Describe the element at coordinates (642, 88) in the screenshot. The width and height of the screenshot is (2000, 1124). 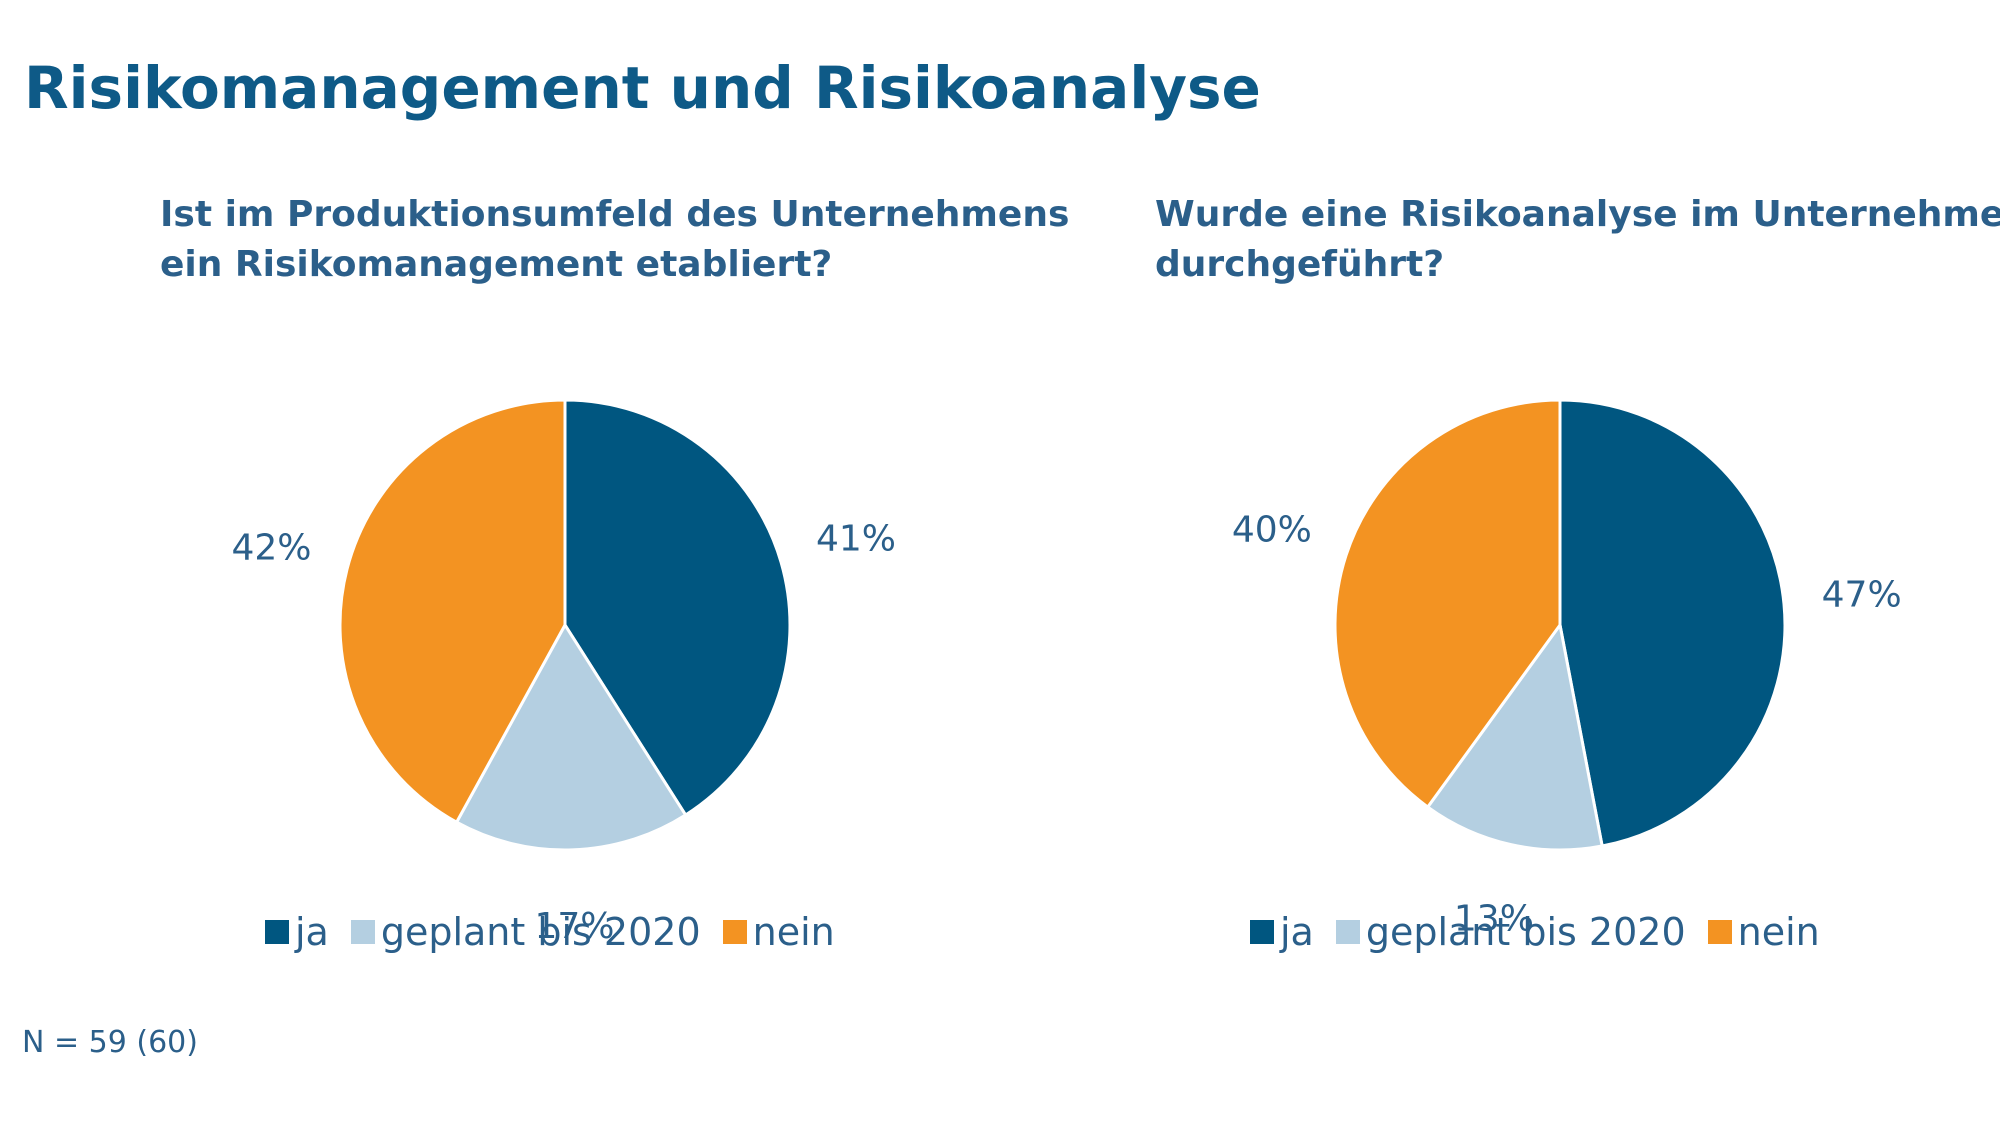
I see `page-title: Risikomanagement und Risikoanalyse` at that location.